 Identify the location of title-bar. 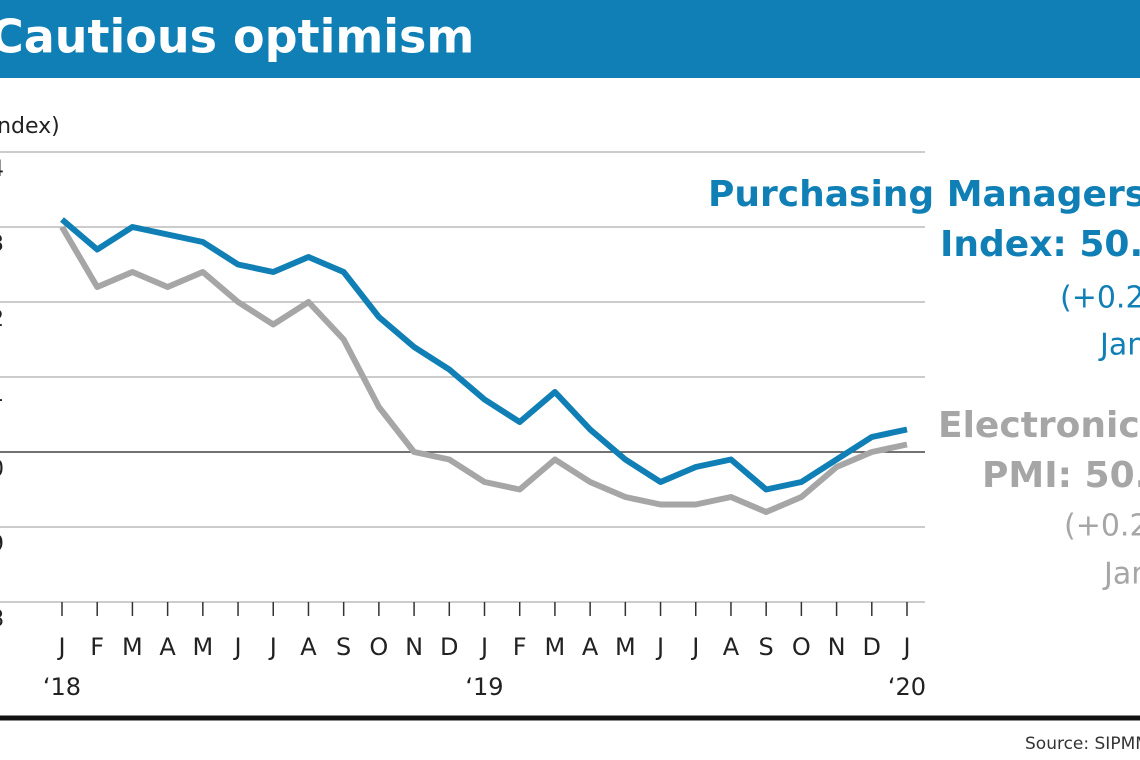
(570, 39).